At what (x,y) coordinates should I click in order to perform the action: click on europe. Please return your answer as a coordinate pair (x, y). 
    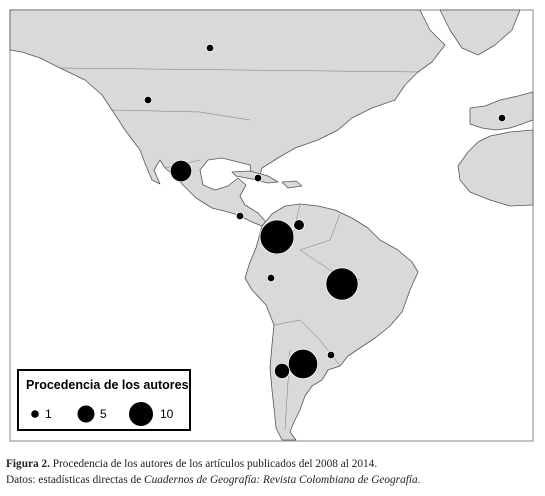
    Looking at the image, I should click on (501, 111).